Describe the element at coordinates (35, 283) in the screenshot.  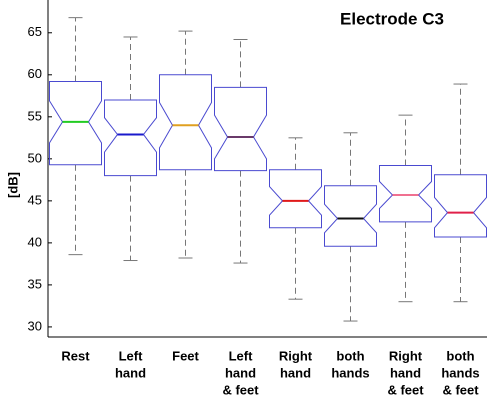
I see `y-tick-label: 35` at that location.